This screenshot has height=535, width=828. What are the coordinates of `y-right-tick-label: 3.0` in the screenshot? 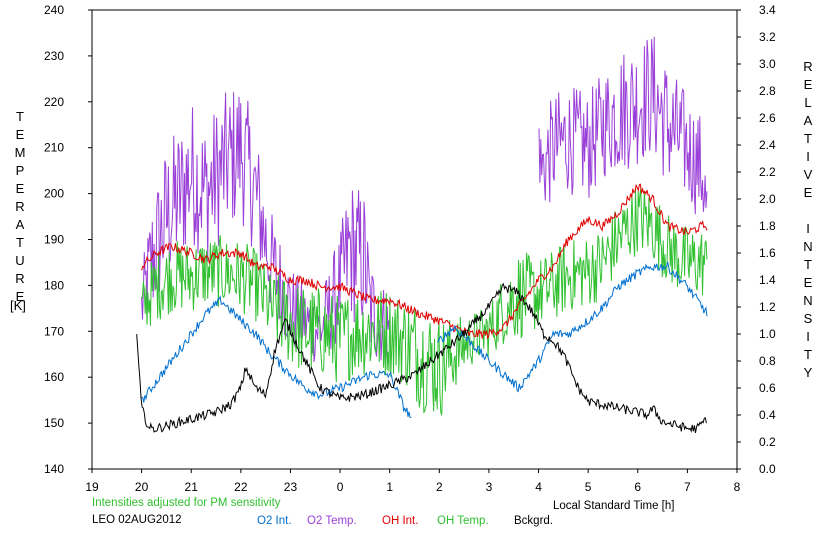 It's located at (767, 64).